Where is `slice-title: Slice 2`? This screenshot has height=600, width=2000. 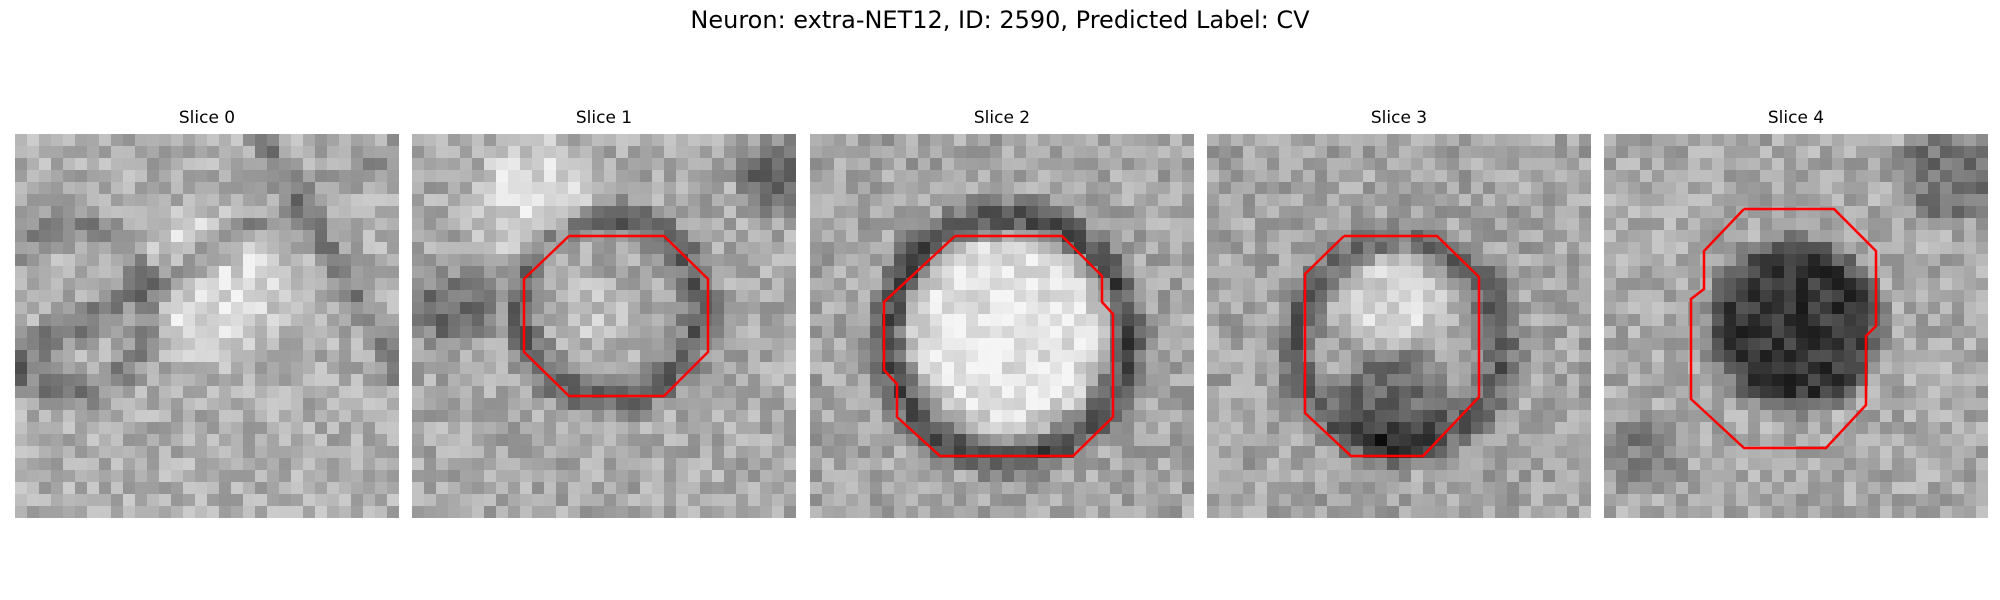 slice-title: Slice 2 is located at coordinates (1002, 118).